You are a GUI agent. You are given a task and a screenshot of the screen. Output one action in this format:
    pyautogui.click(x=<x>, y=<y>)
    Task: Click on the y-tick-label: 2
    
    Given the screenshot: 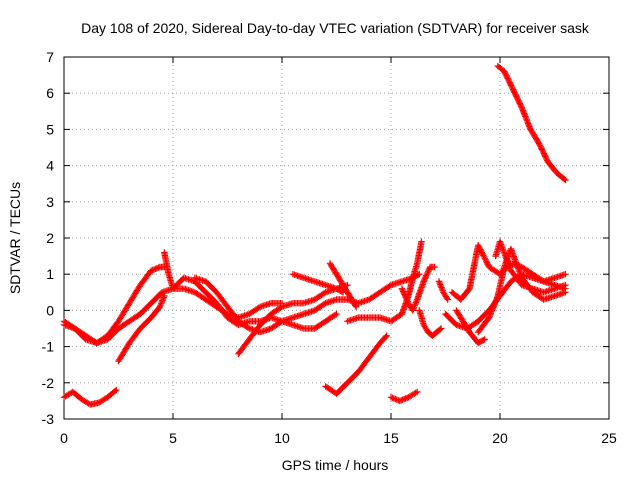 What is the action you would take?
    pyautogui.click(x=50, y=238)
    